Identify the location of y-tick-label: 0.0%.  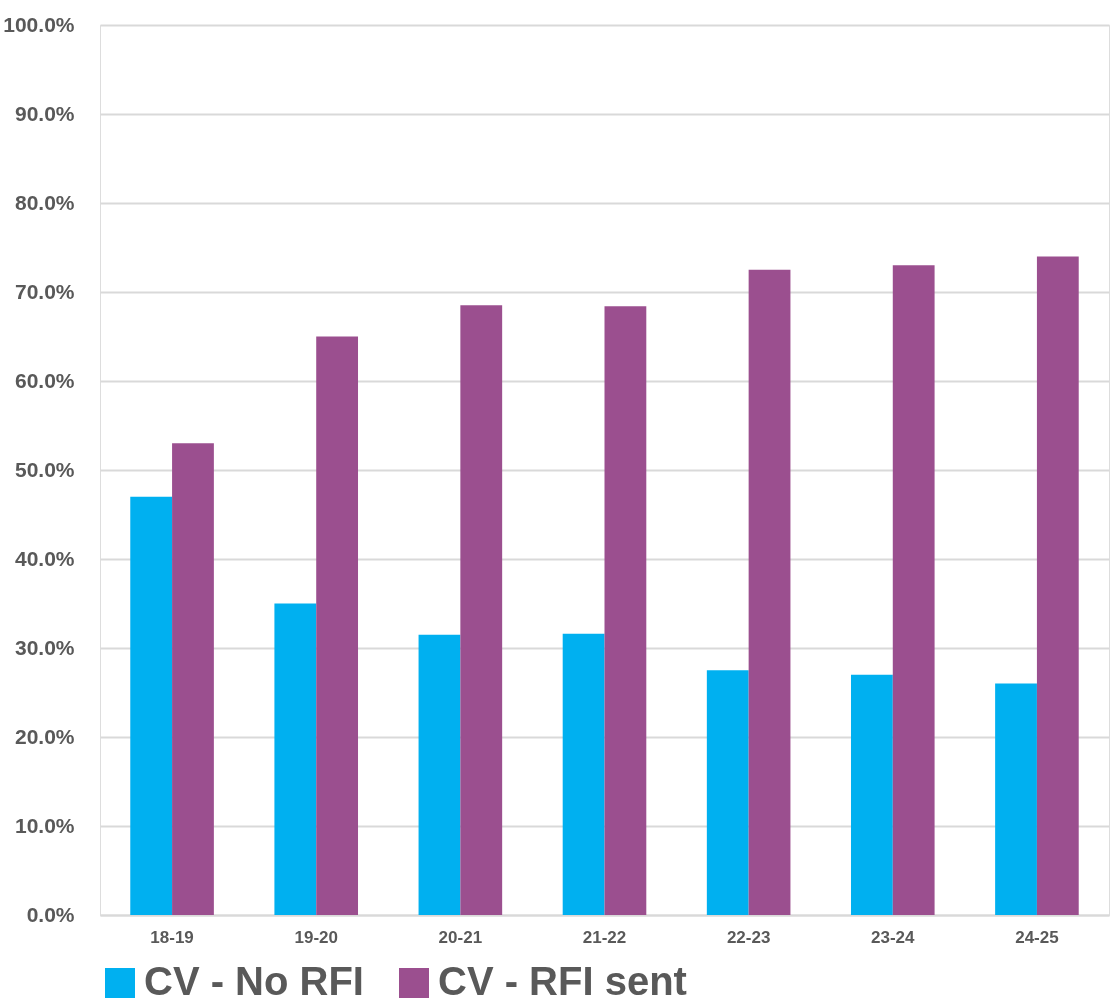
(50, 914).